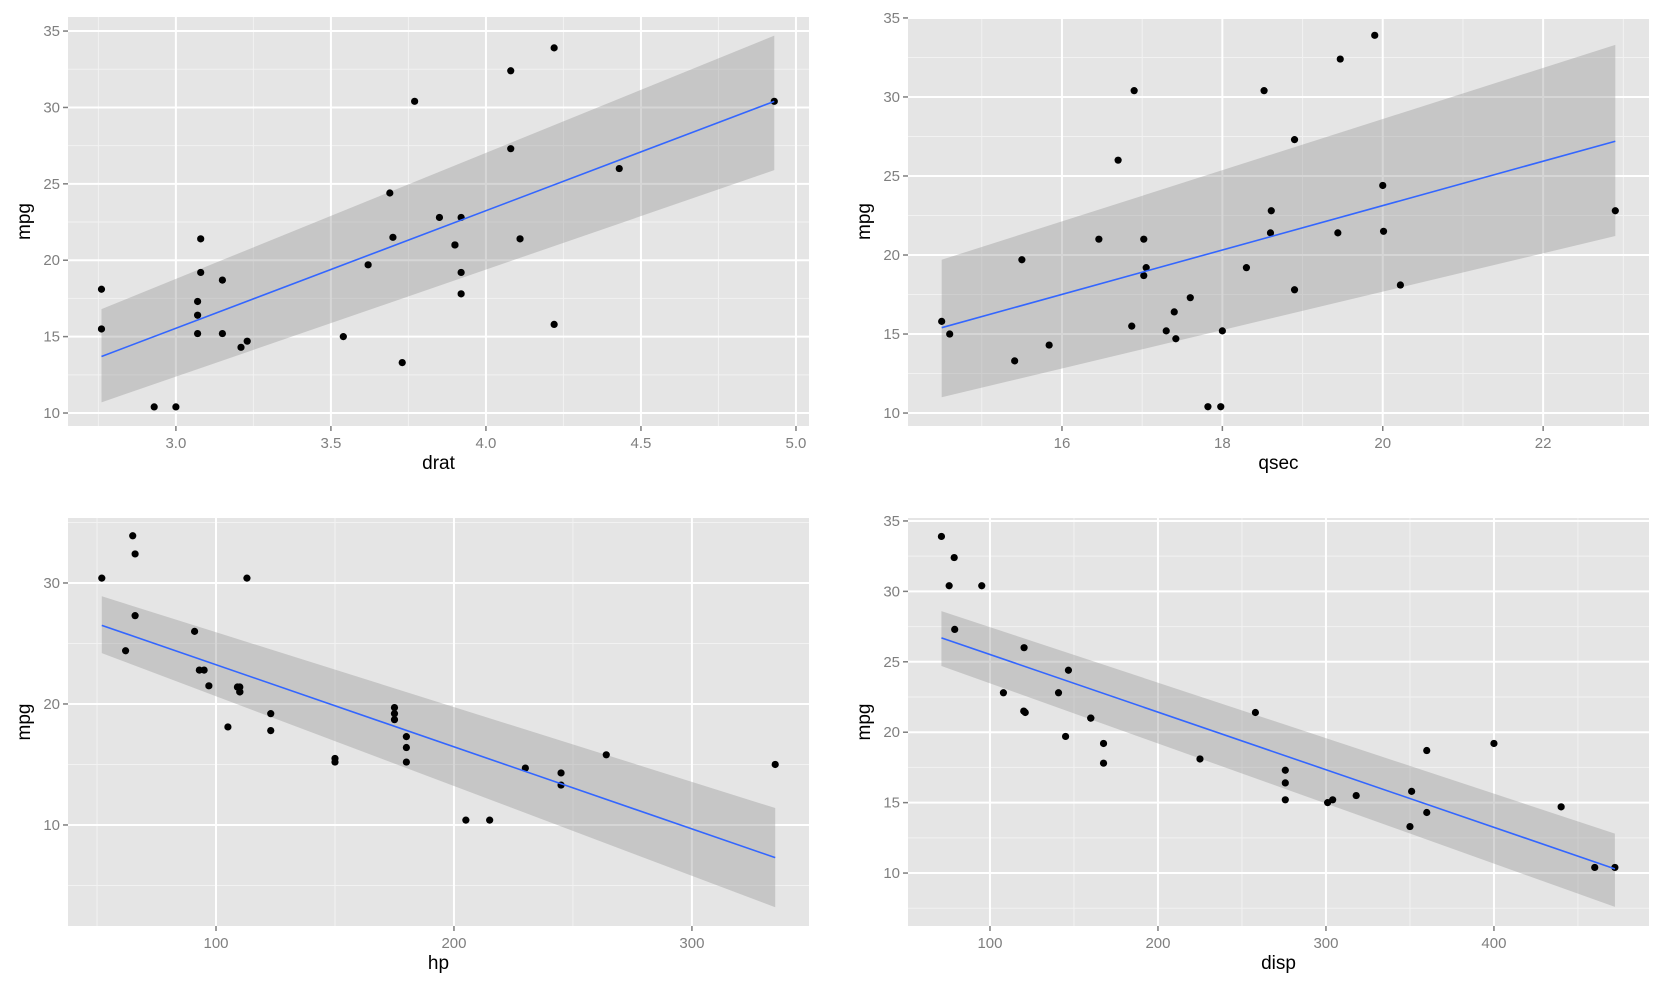 The height and width of the screenshot is (993, 1668). Describe the element at coordinates (1278, 463) in the screenshot. I see `x-axis-title: qsec` at that location.